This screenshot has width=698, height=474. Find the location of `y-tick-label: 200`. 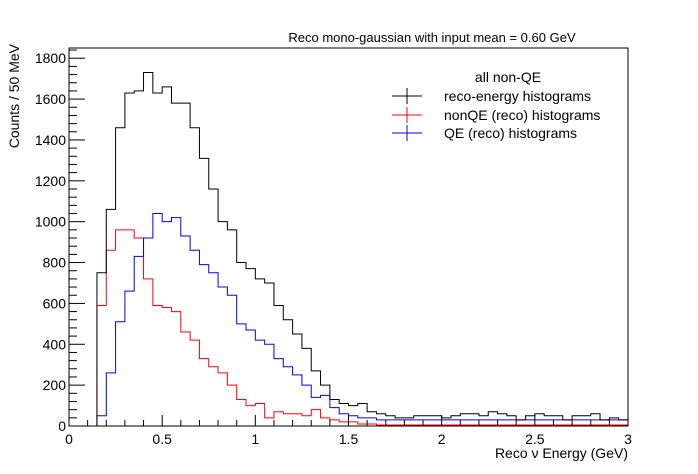

y-tick-label: 200 is located at coordinates (55, 385).